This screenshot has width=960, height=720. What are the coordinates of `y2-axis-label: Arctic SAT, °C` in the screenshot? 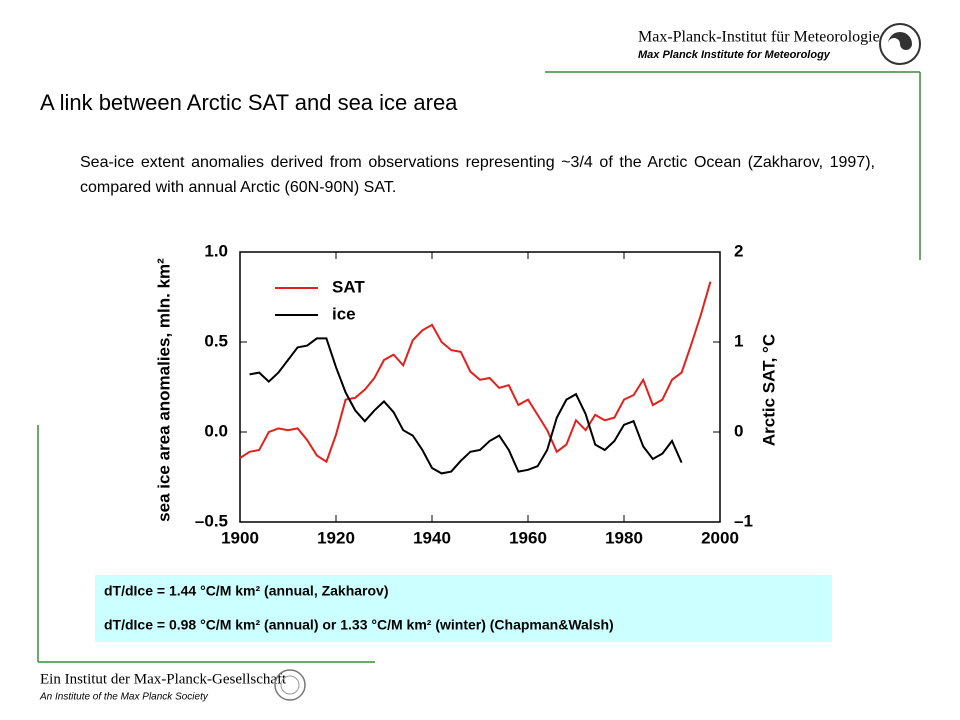 It's located at (768, 390).